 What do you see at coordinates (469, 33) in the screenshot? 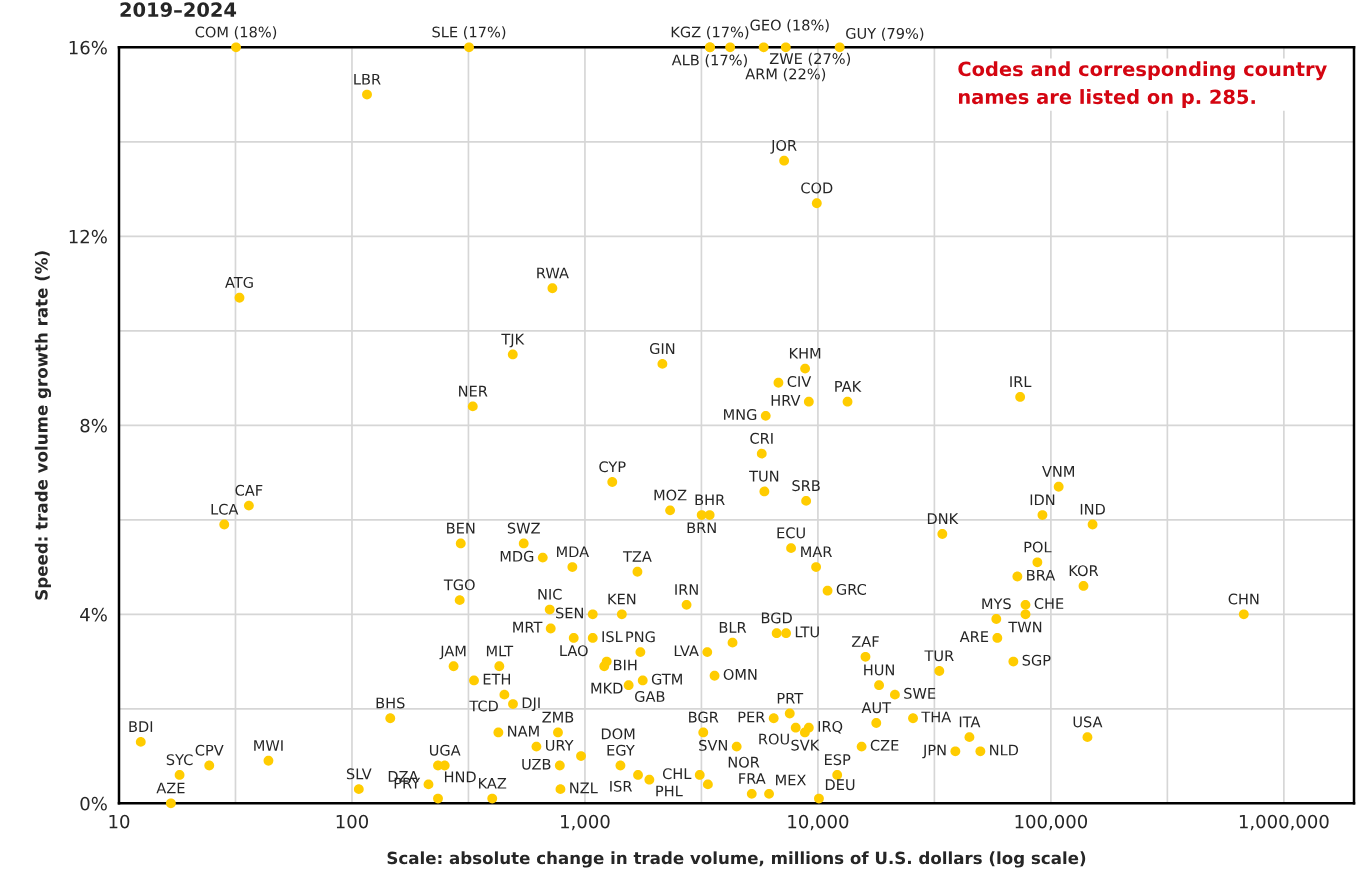
I see `annotation: SLE (17%)` at bounding box center [469, 33].